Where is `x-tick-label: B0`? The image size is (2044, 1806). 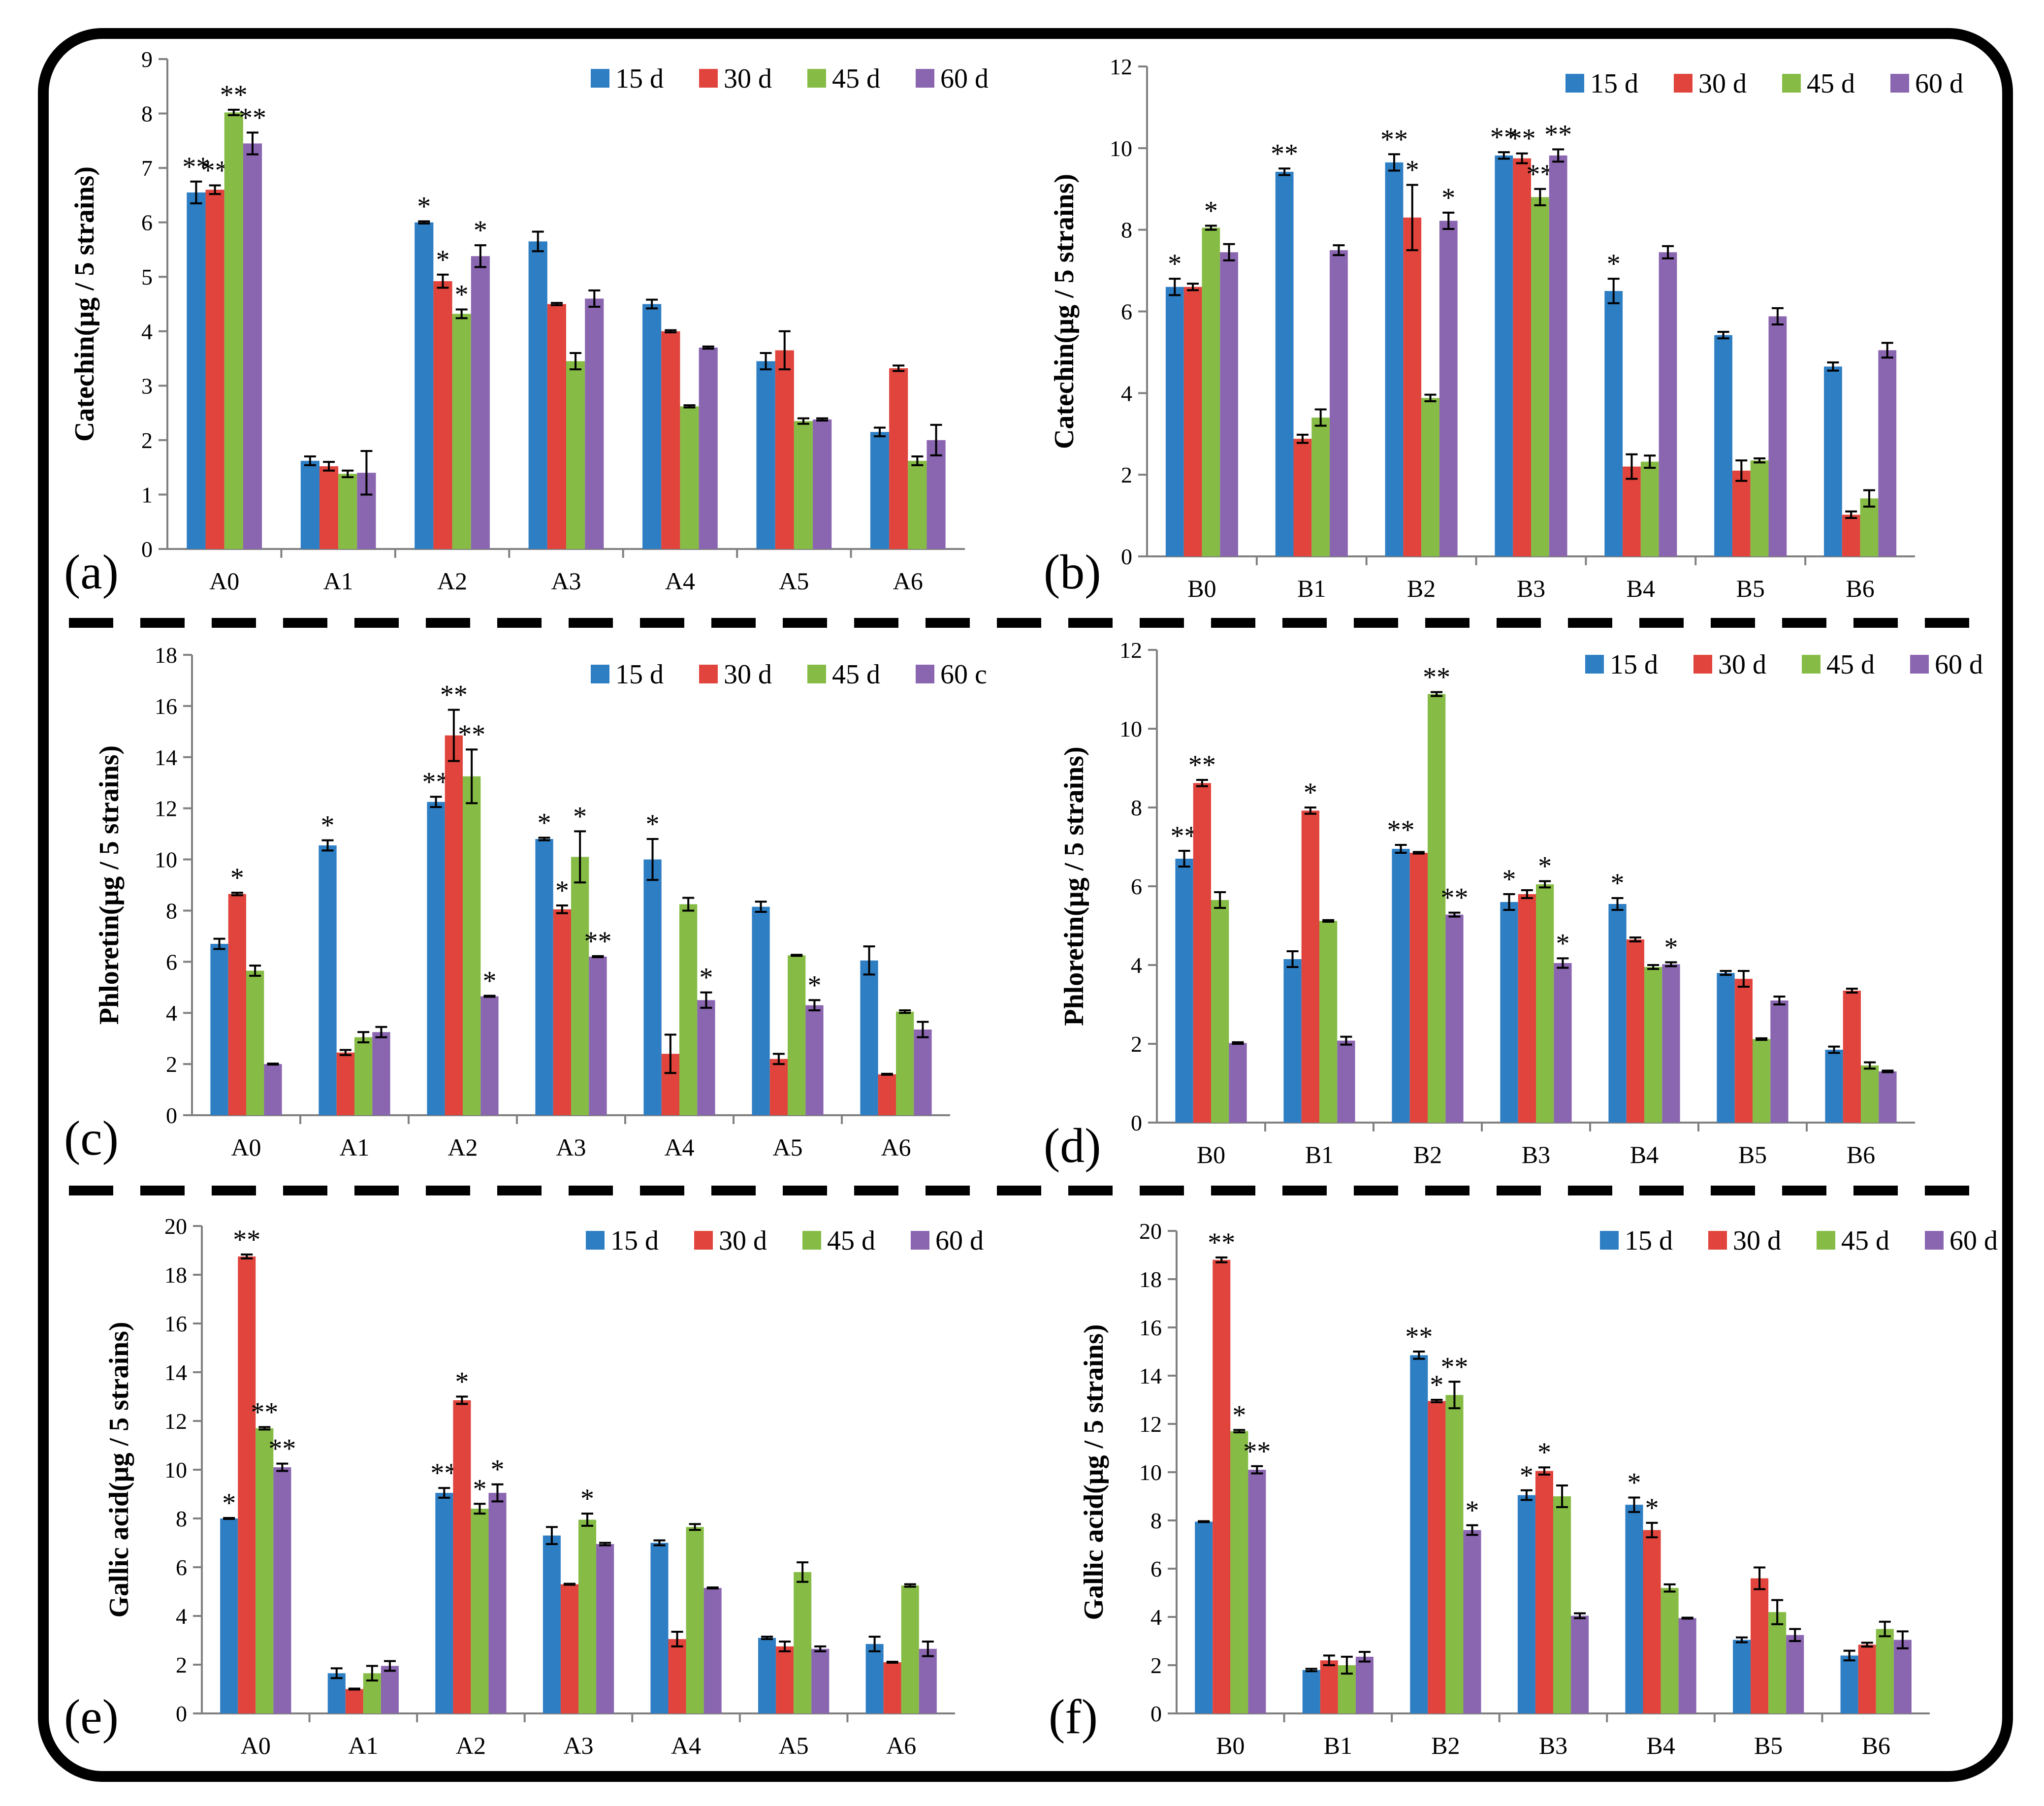 x-tick-label: B0 is located at coordinates (1211, 1154).